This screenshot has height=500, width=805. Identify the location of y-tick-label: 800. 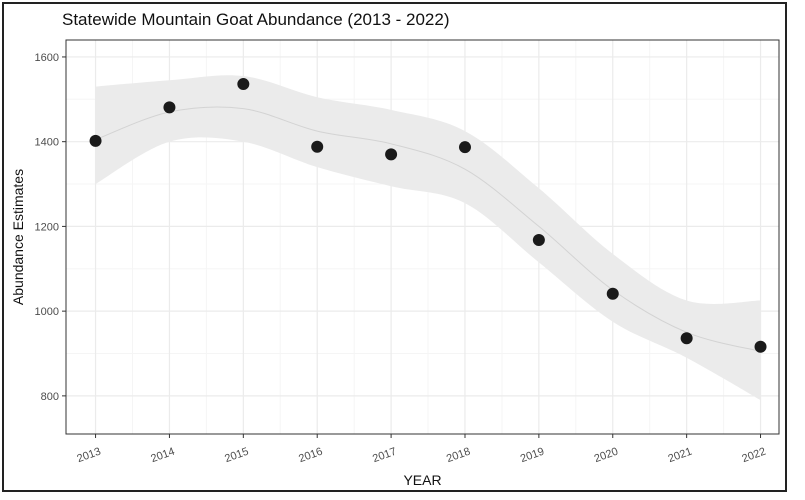
(50, 397).